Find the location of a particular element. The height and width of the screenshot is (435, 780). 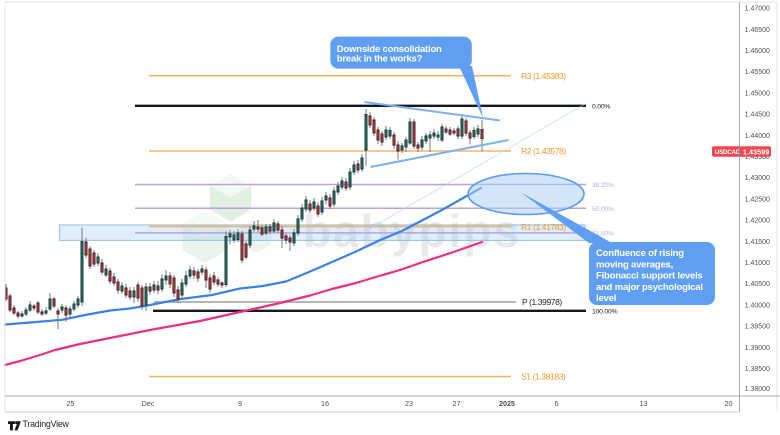

svg-text: R2 (1.43578) is located at coordinates (543, 151).